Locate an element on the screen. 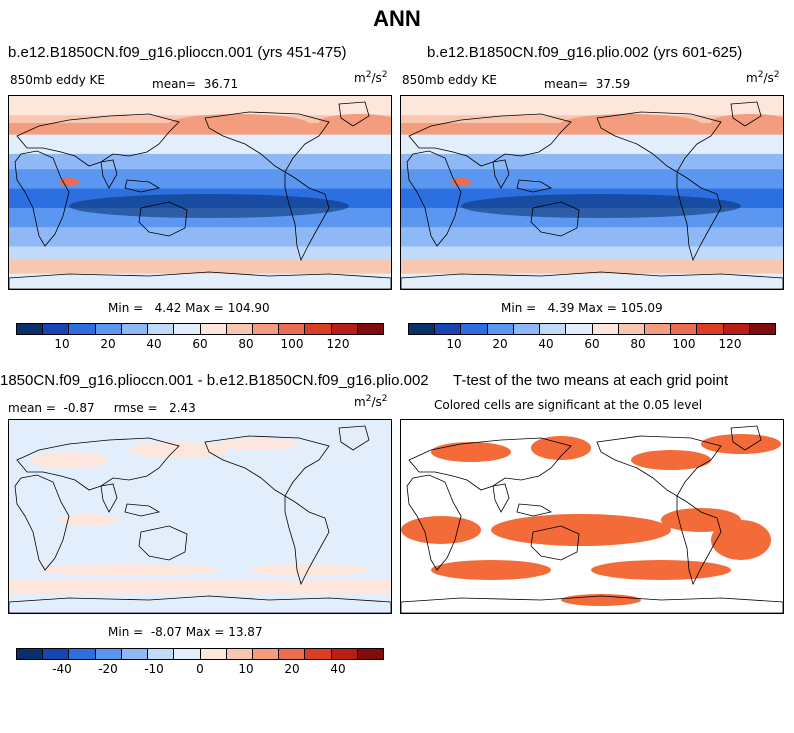 Image resolution: width=794 pixels, height=733 pixels. panel1-tick: 120 is located at coordinates (338, 344).